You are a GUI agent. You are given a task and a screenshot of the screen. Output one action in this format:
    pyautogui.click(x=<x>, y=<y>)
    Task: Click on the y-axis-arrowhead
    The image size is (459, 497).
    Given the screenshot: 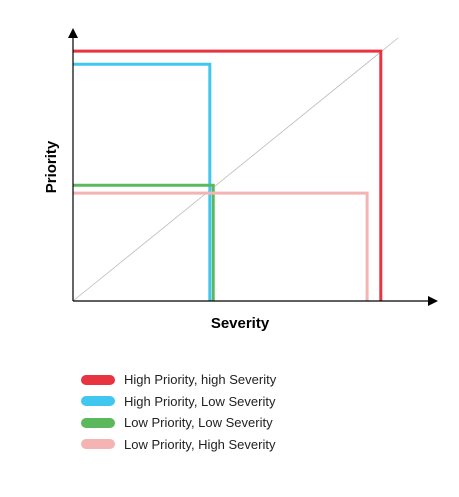 What is the action you would take?
    pyautogui.click(x=73, y=33)
    